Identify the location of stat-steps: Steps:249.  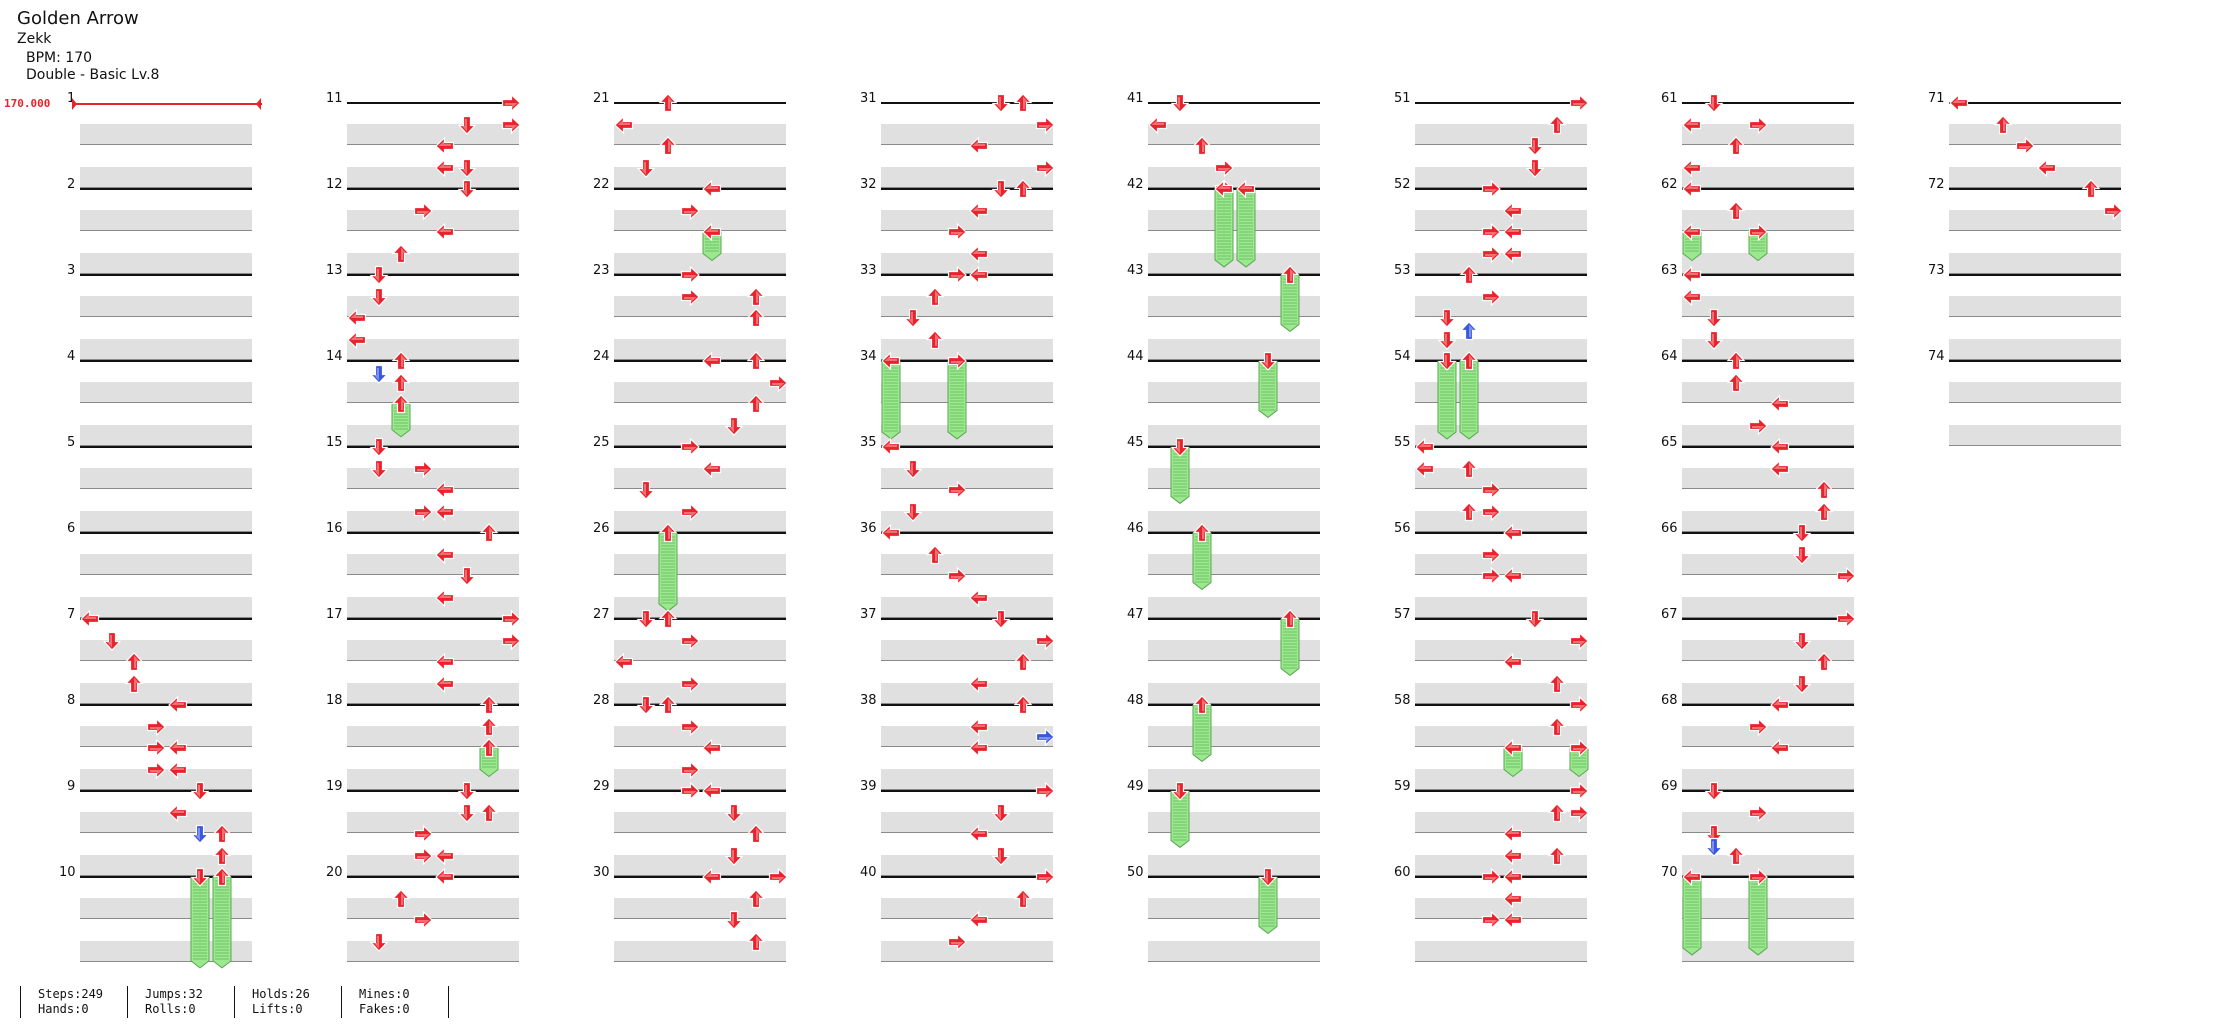
(71, 994).